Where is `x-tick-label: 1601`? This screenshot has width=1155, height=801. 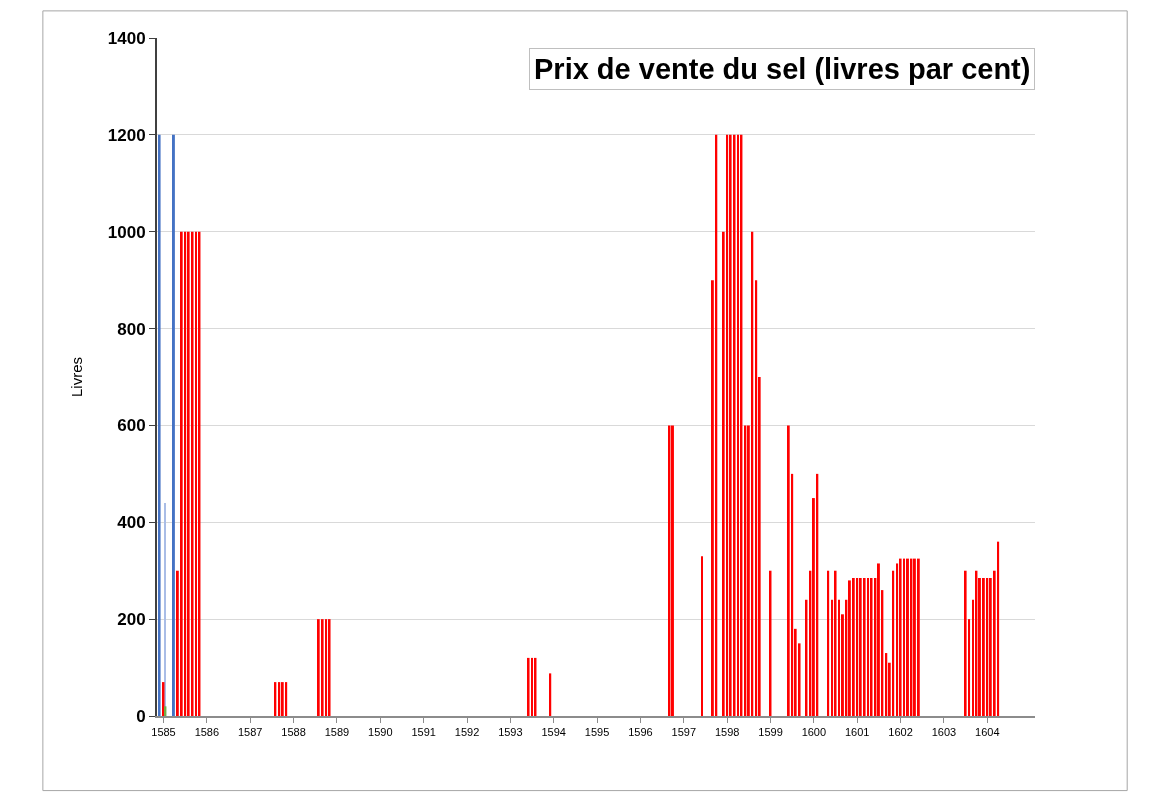
x-tick-label: 1601 is located at coordinates (857, 732).